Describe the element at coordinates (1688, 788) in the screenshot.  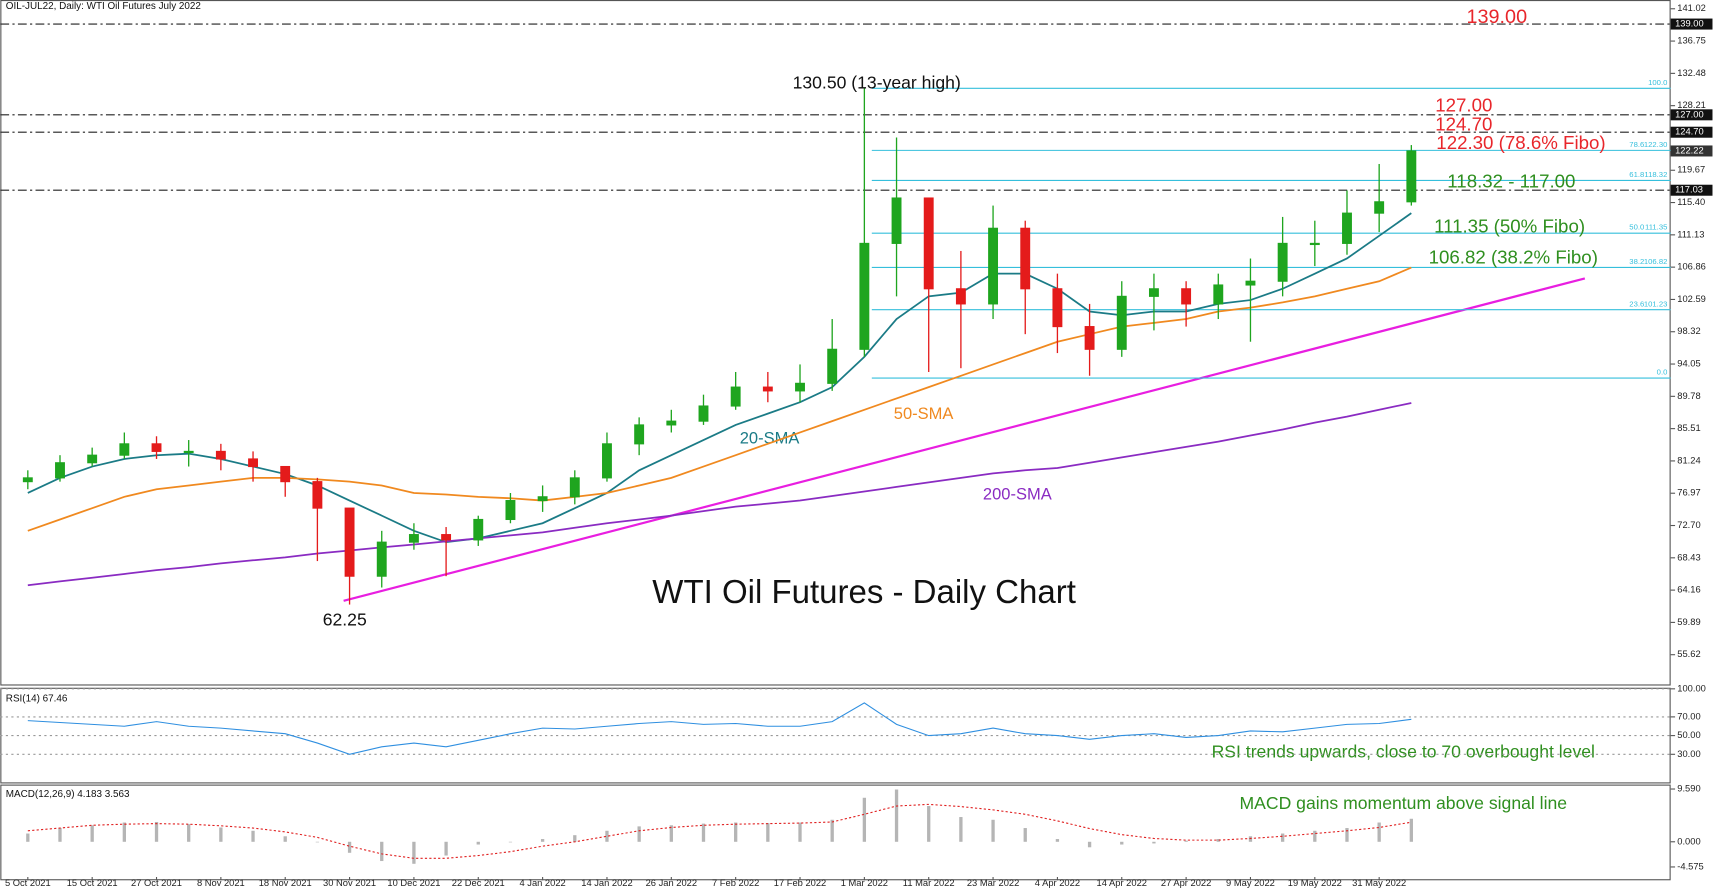
I see `y-tick-label: 9.590` at that location.